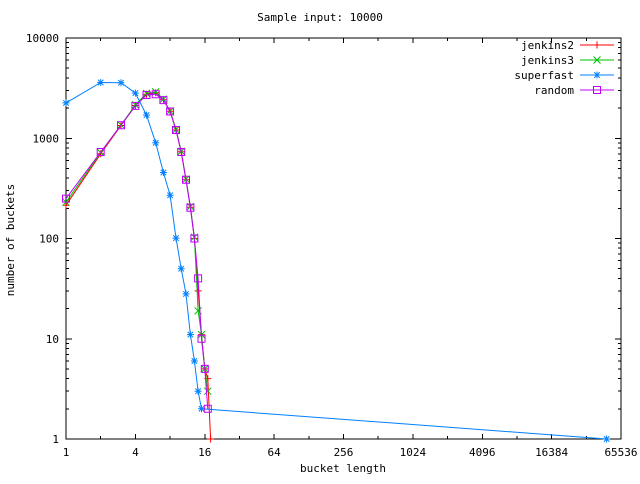 The width and height of the screenshot is (640, 484). Describe the element at coordinates (597, 45) in the screenshot. I see `legend-sample-jenkins2` at that location.